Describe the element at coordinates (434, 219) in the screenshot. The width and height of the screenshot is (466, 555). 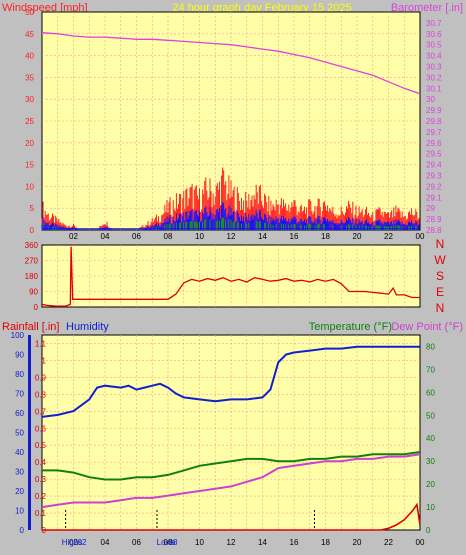
I see `barometer-tick-label: 28.9` at that location.